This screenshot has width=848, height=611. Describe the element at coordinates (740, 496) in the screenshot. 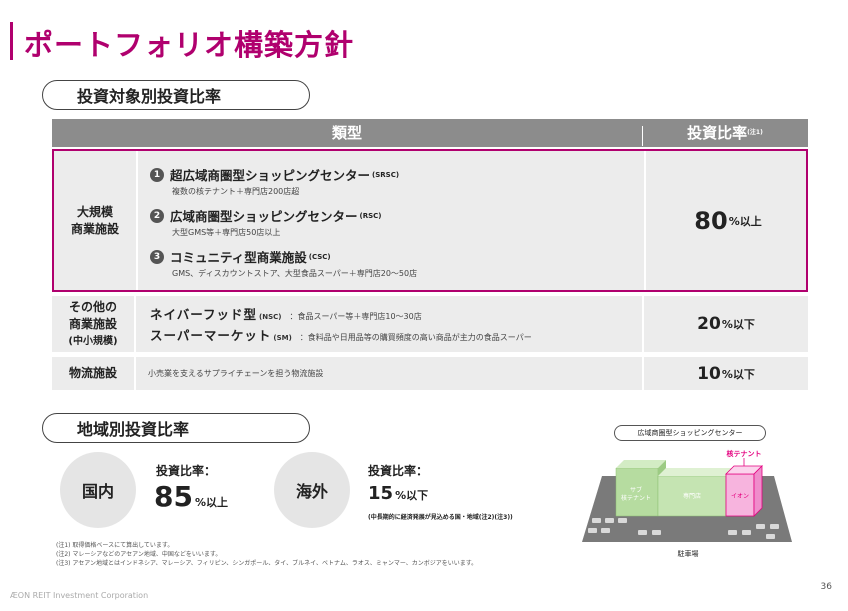

I see `aeon-label: イオン` at that location.